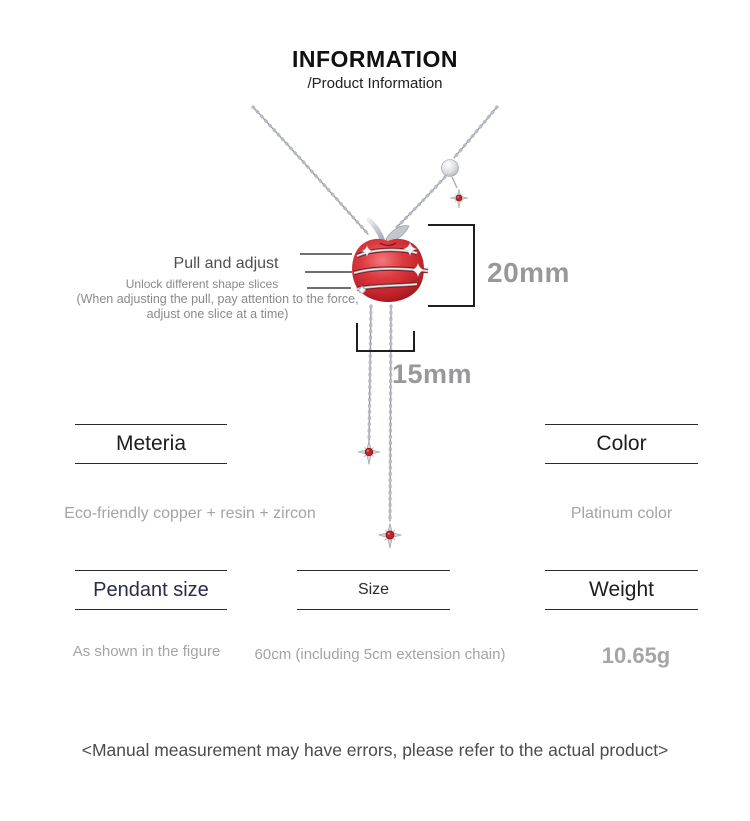  What do you see at coordinates (190, 513) in the screenshot?
I see `spec-value-material: Eco-friendly copper + resin + zircon` at bounding box center [190, 513].